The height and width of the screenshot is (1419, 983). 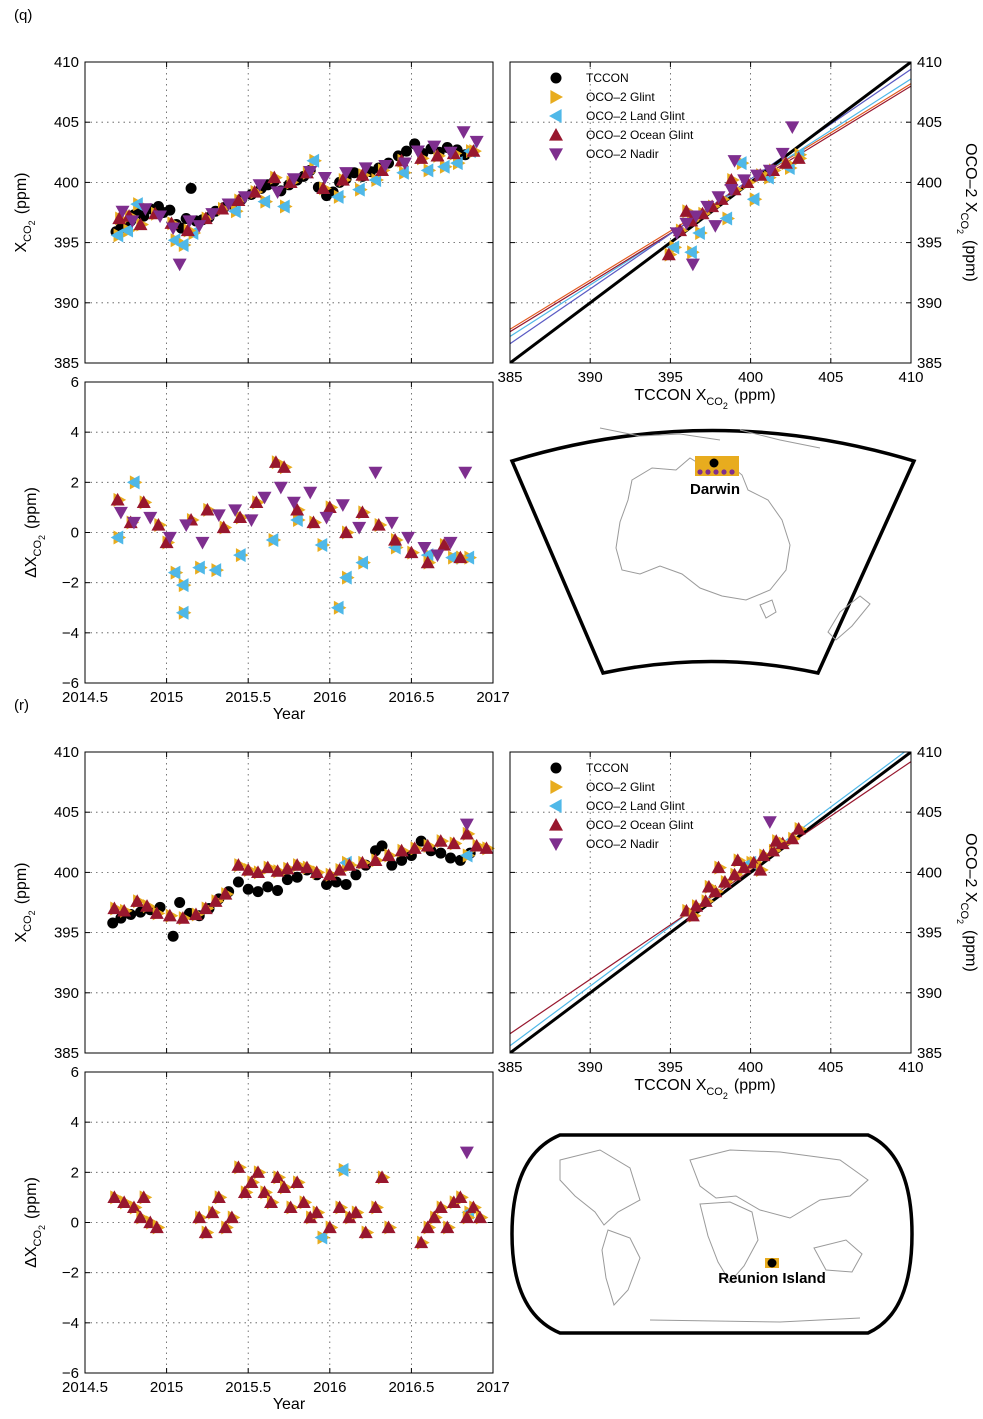 What do you see at coordinates (293, 514) in the screenshot?
I see `series-oco-2-nadir` at bounding box center [293, 514].